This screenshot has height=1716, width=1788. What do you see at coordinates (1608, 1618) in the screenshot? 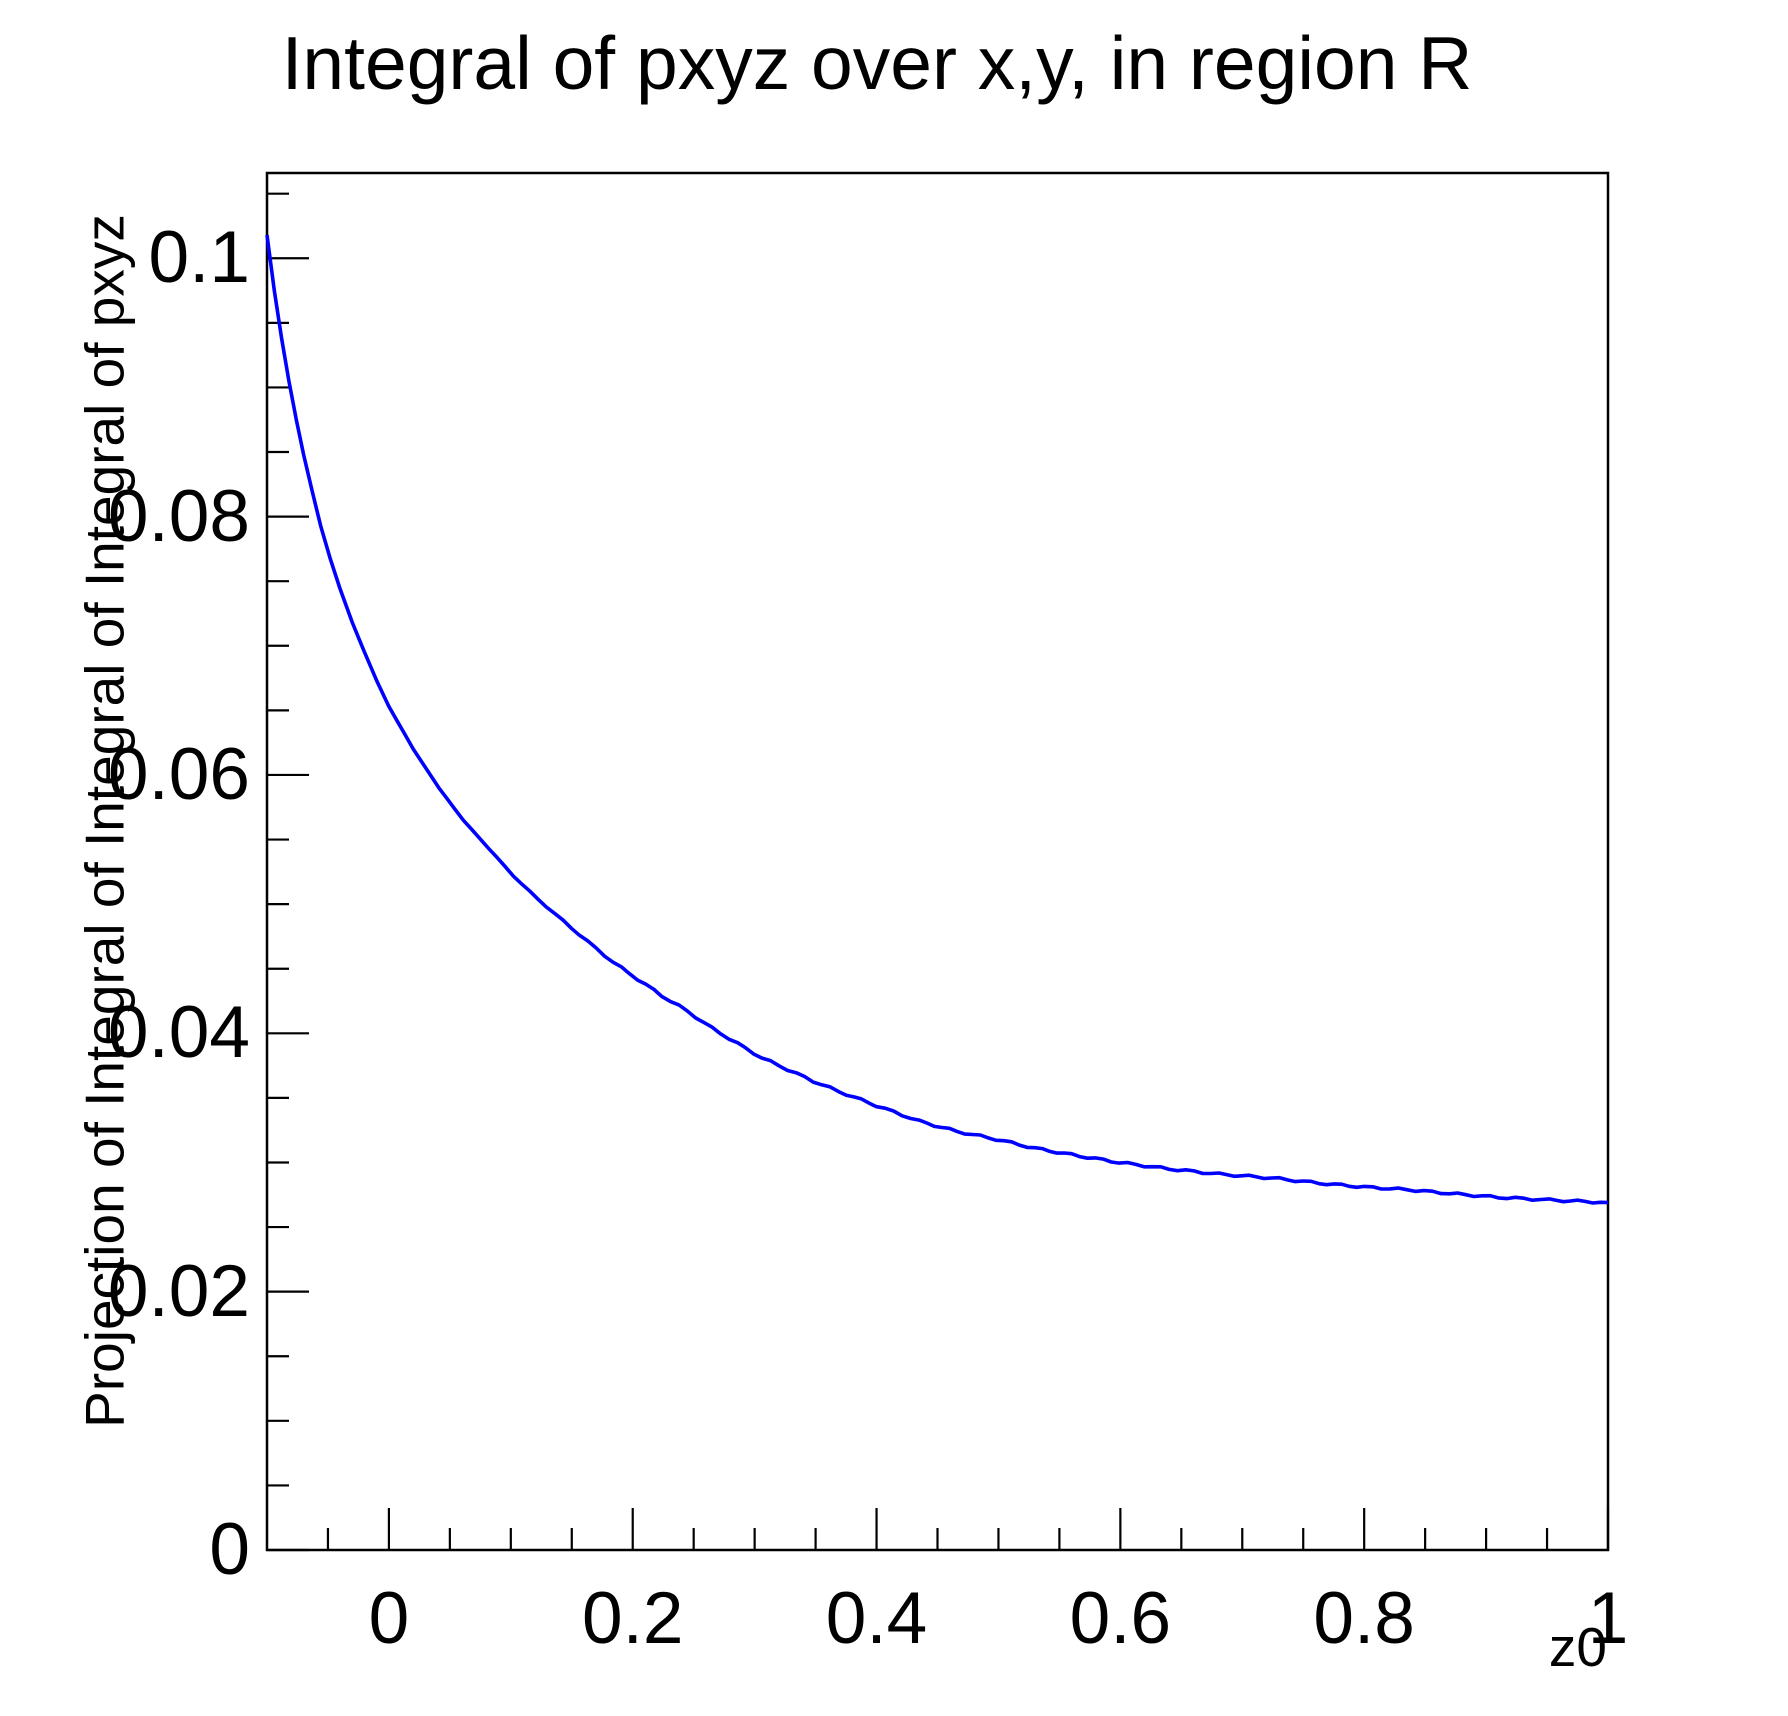
I see `x-tick-label: 1` at bounding box center [1608, 1618].